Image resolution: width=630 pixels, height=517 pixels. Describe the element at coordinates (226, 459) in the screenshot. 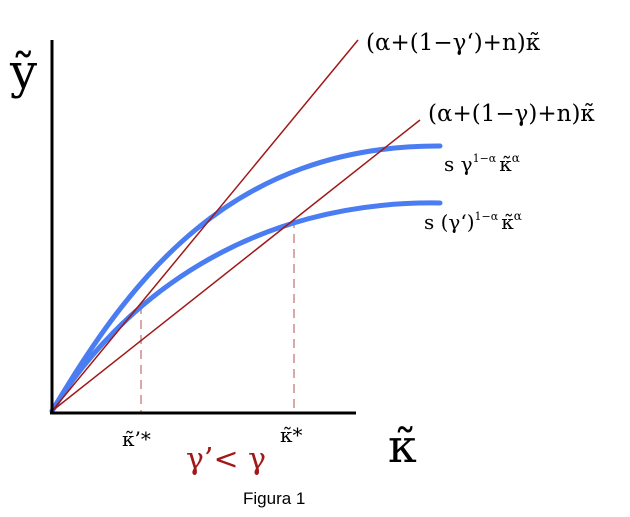

I see `condition-label: γ’< γ` at that location.